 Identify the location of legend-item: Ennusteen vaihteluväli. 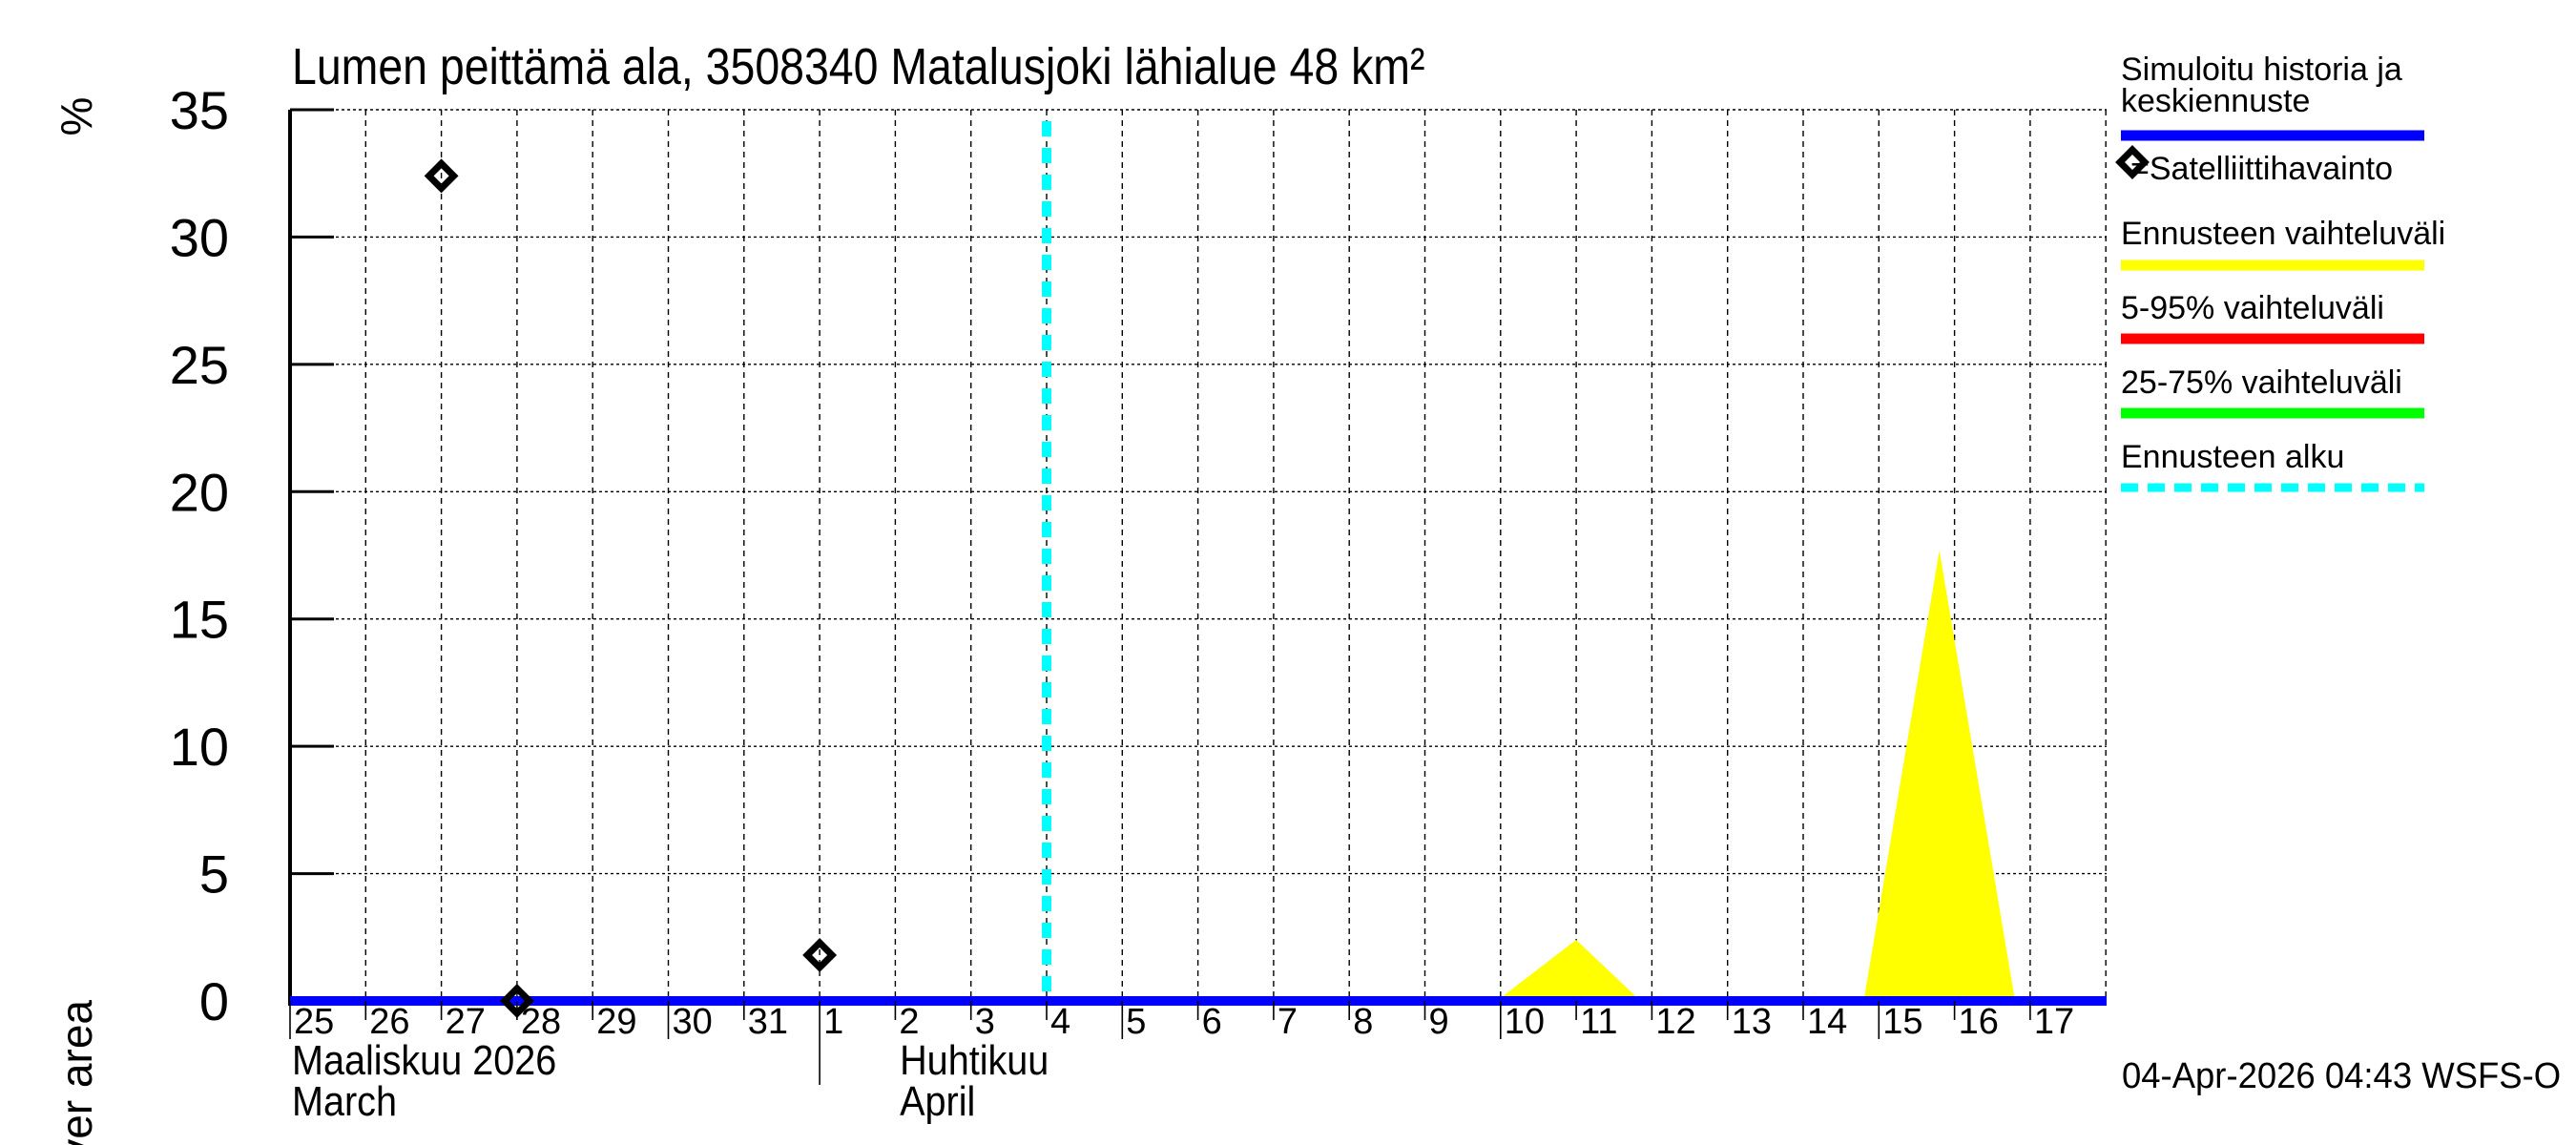
(2283, 244).